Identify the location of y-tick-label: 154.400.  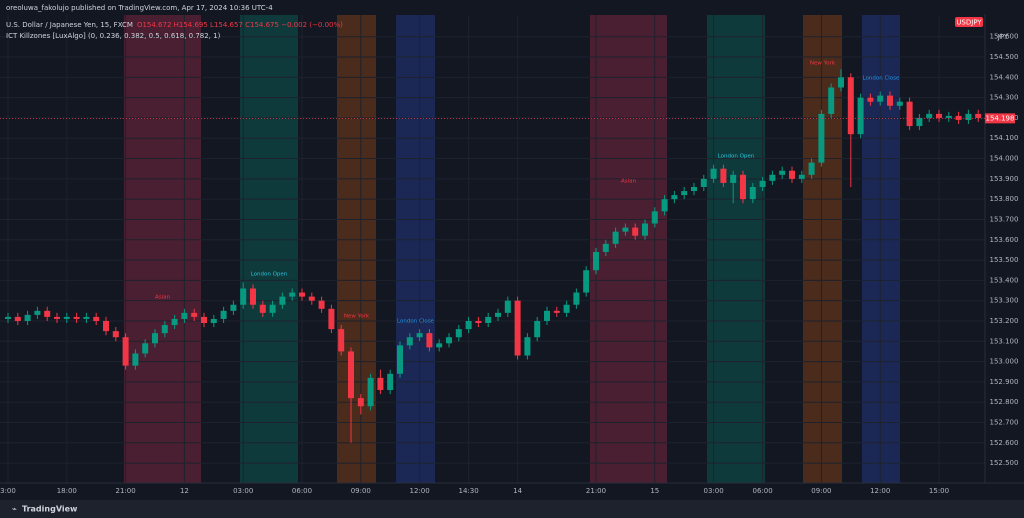
(1004, 77).